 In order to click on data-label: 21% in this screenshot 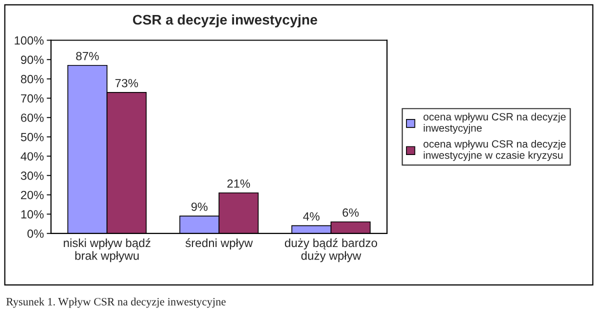, I will do `click(238, 183)`.